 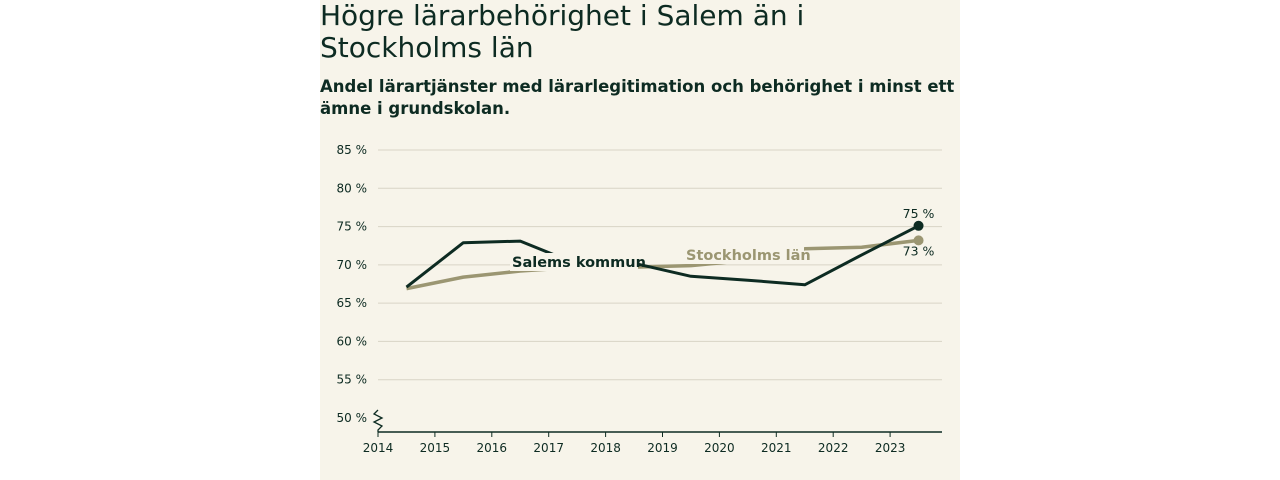 I want to click on y-tick-label: 75 %, so click(x=352, y=227).